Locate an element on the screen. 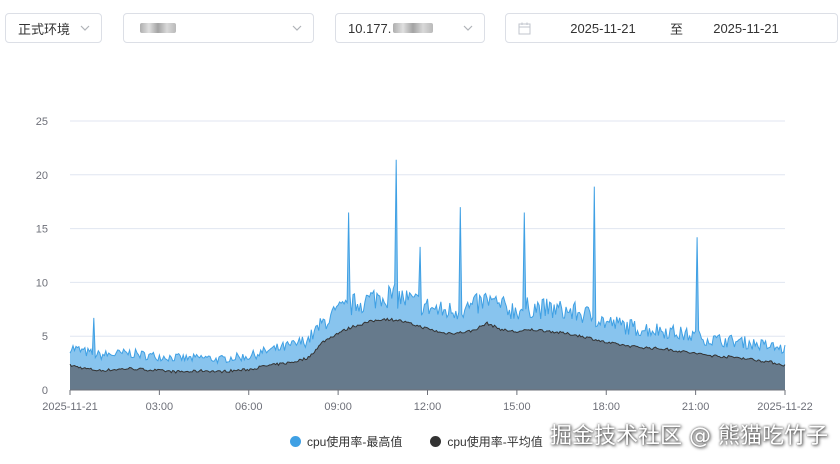  legend-dot-max is located at coordinates (295, 441).